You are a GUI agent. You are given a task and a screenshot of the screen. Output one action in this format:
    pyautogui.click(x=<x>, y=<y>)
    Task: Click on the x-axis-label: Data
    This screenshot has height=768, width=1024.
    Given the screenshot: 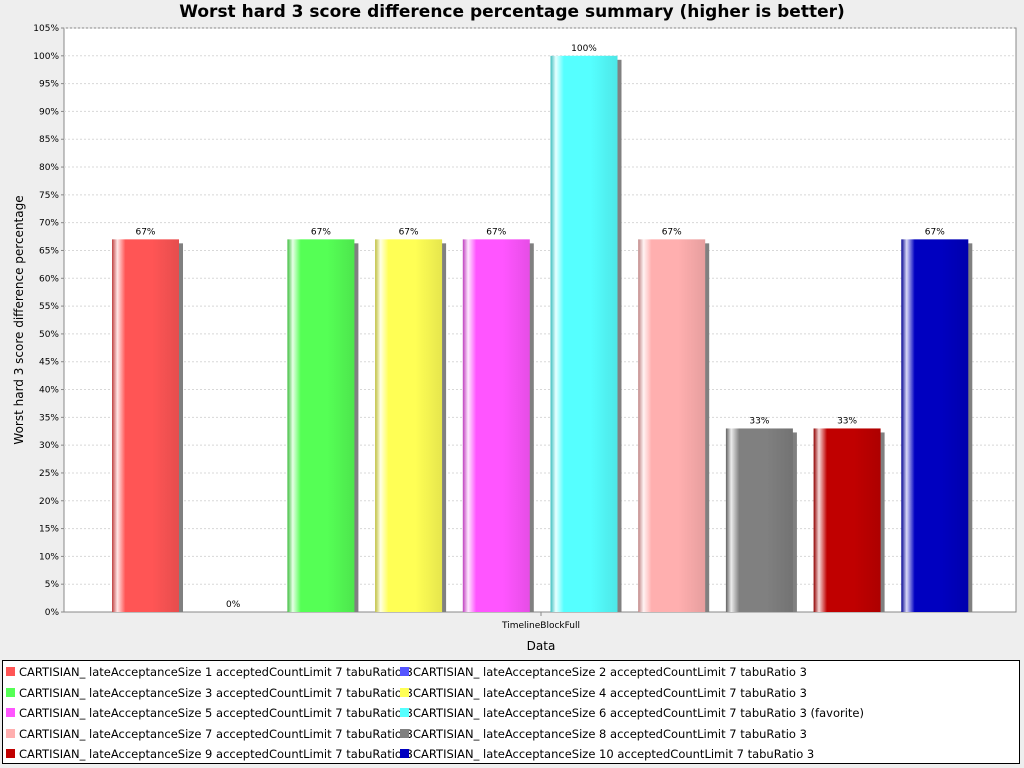 What is the action you would take?
    pyautogui.click(x=541, y=646)
    